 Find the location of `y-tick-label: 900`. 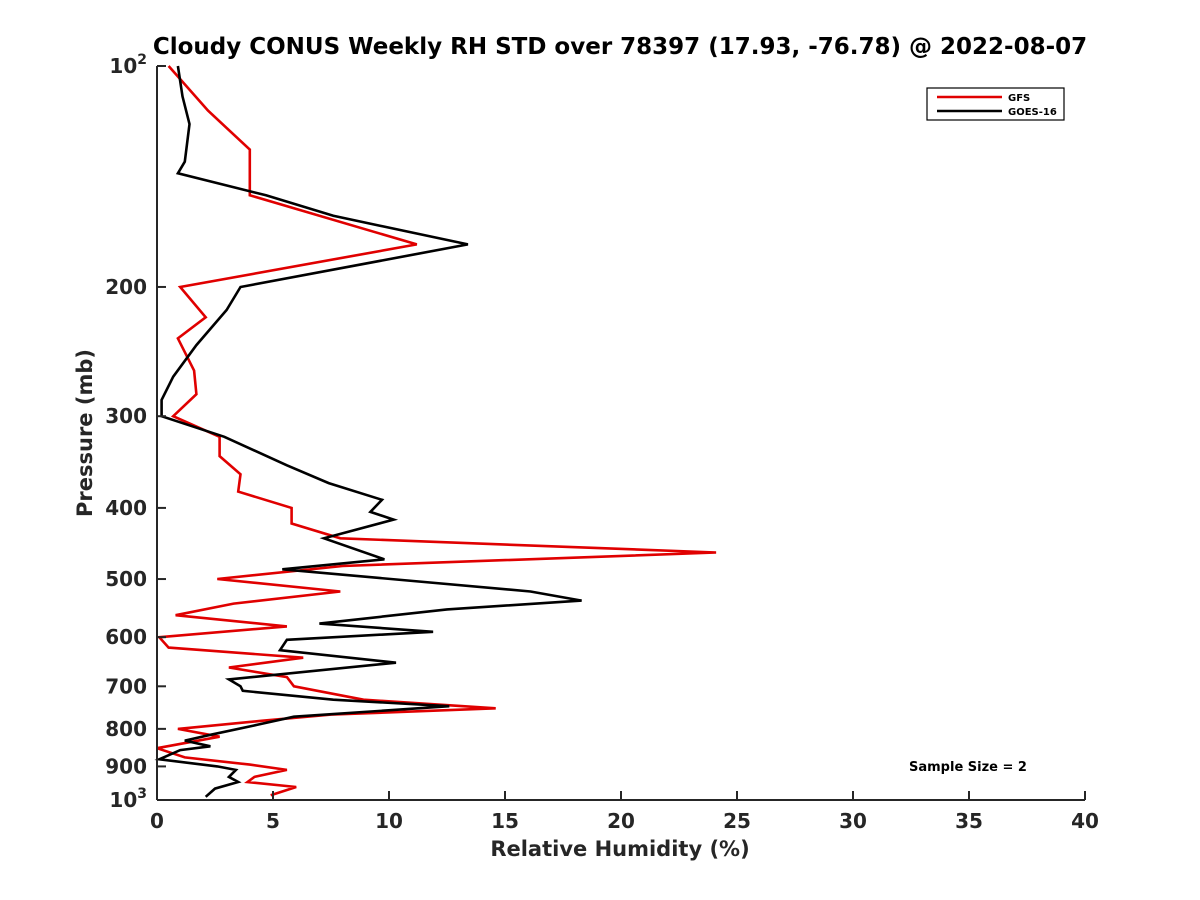

y-tick-label: 900 is located at coordinates (126, 766).